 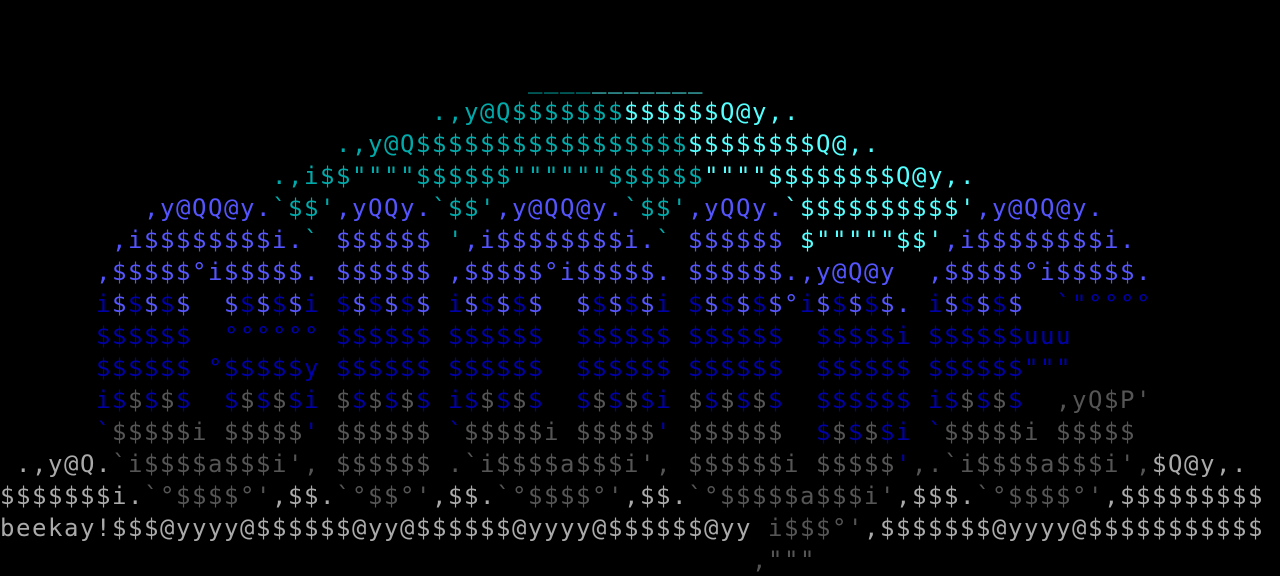 I want to click on ascii-glyph-run: ,""", so click(x=783, y=560).